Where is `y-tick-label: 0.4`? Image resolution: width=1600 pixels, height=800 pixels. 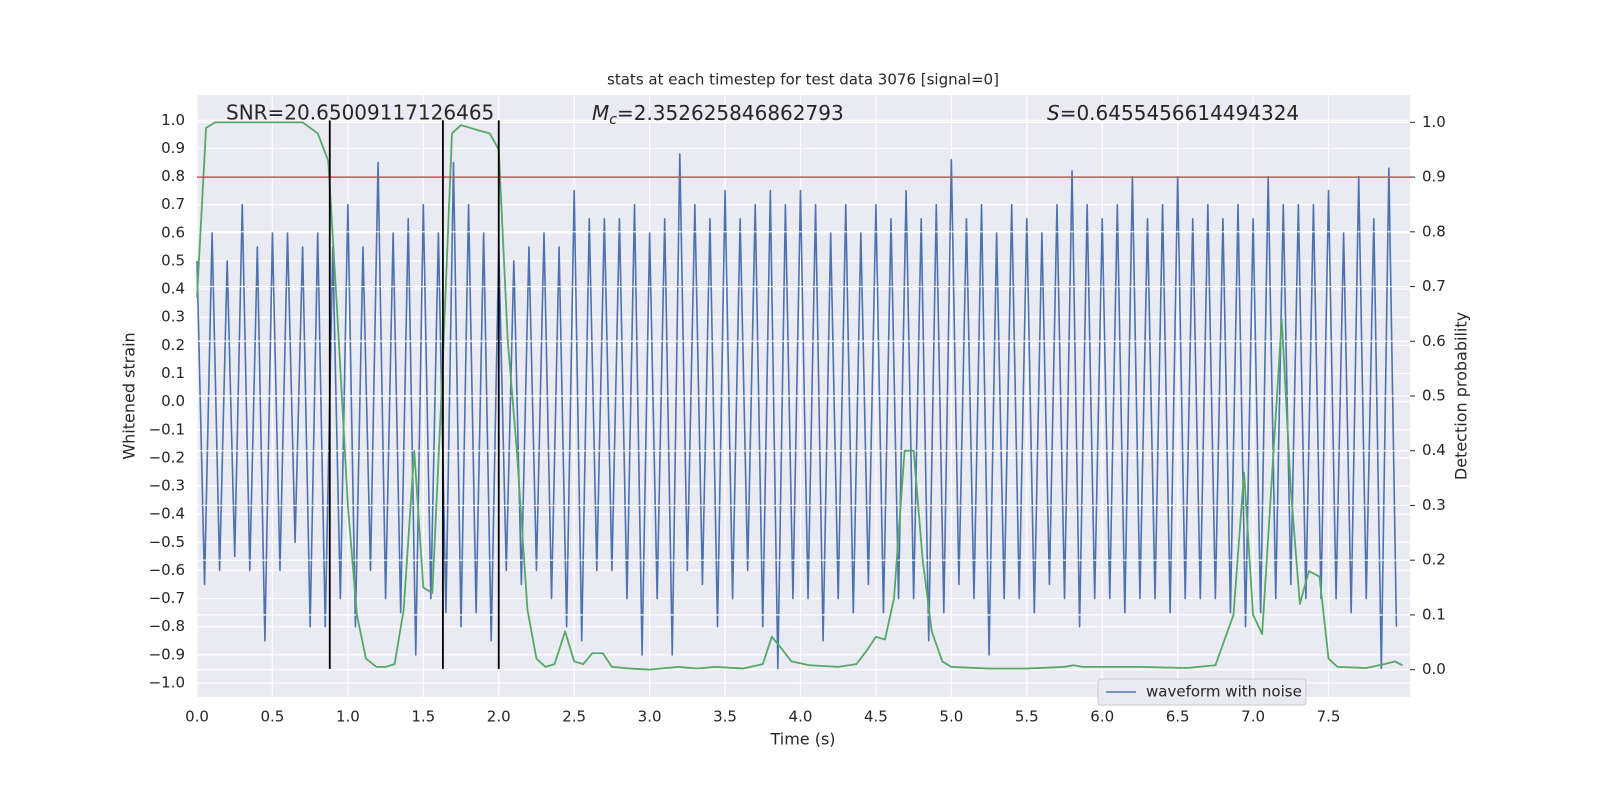 y-tick-label: 0.4 is located at coordinates (173, 289).